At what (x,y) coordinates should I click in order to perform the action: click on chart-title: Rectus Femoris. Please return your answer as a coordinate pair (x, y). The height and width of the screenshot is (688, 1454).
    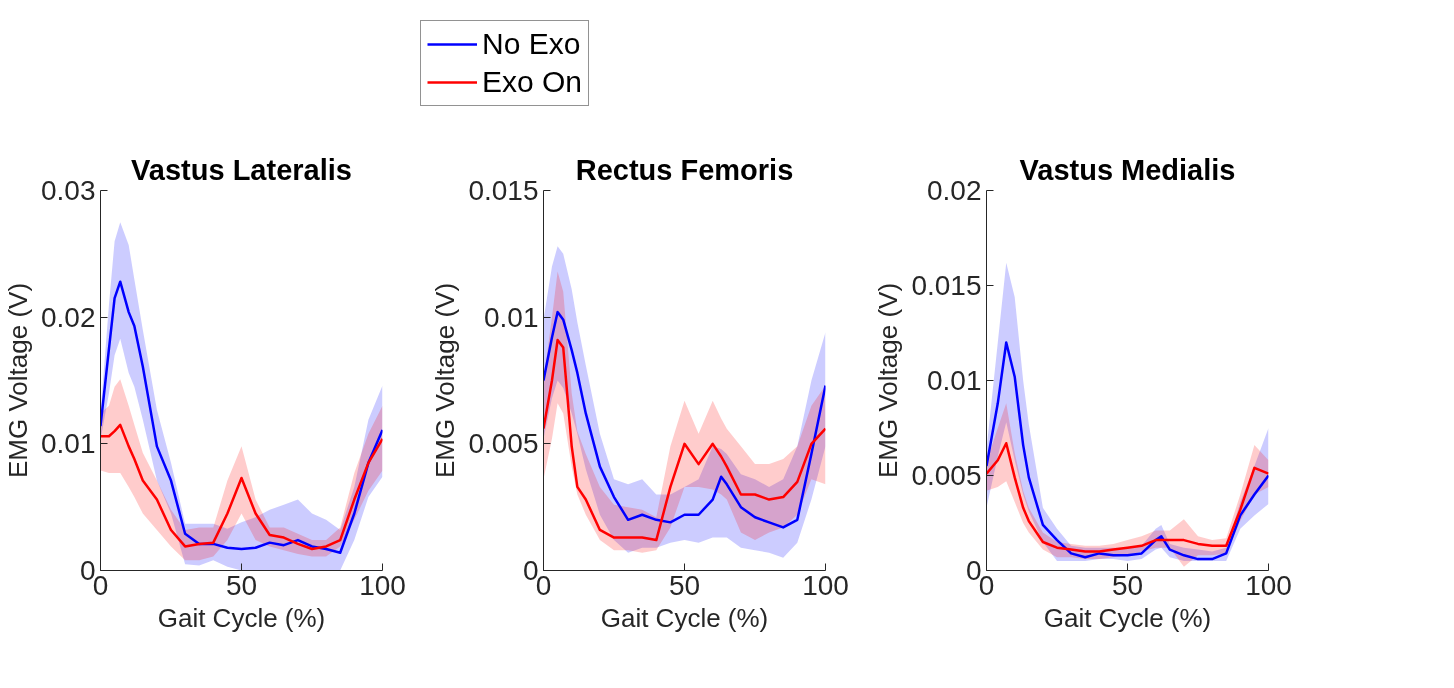
    Looking at the image, I should click on (684, 169).